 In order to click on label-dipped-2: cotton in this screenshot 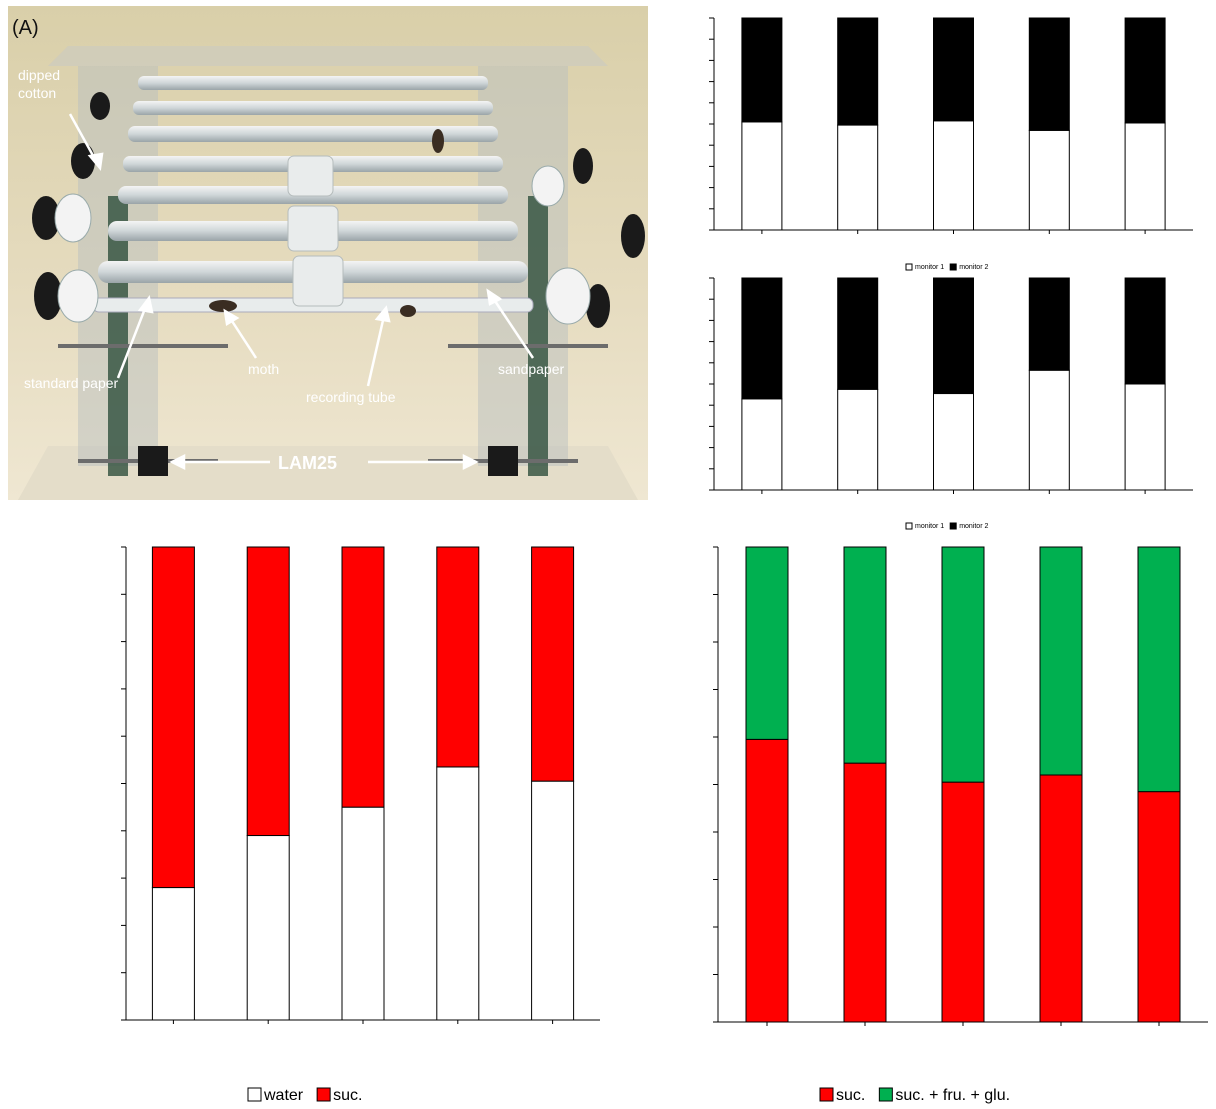, I will do `click(37, 93)`.